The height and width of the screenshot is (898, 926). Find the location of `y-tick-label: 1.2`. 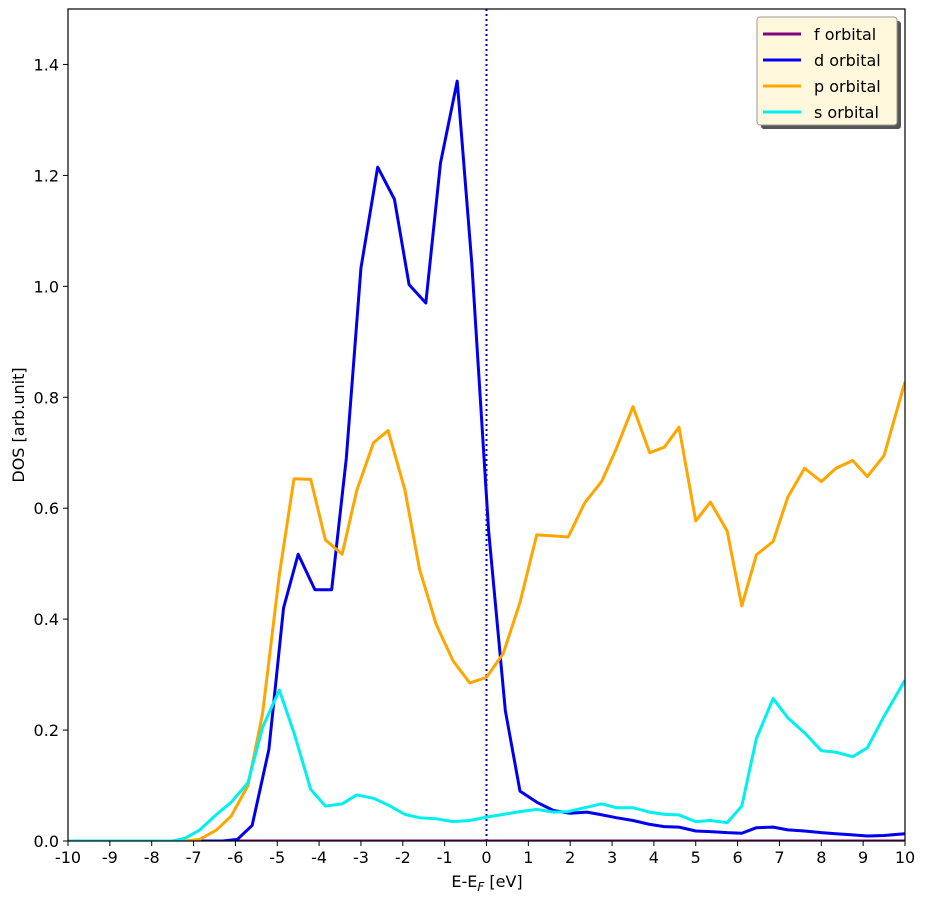

y-tick-label: 1.2 is located at coordinates (46, 175).